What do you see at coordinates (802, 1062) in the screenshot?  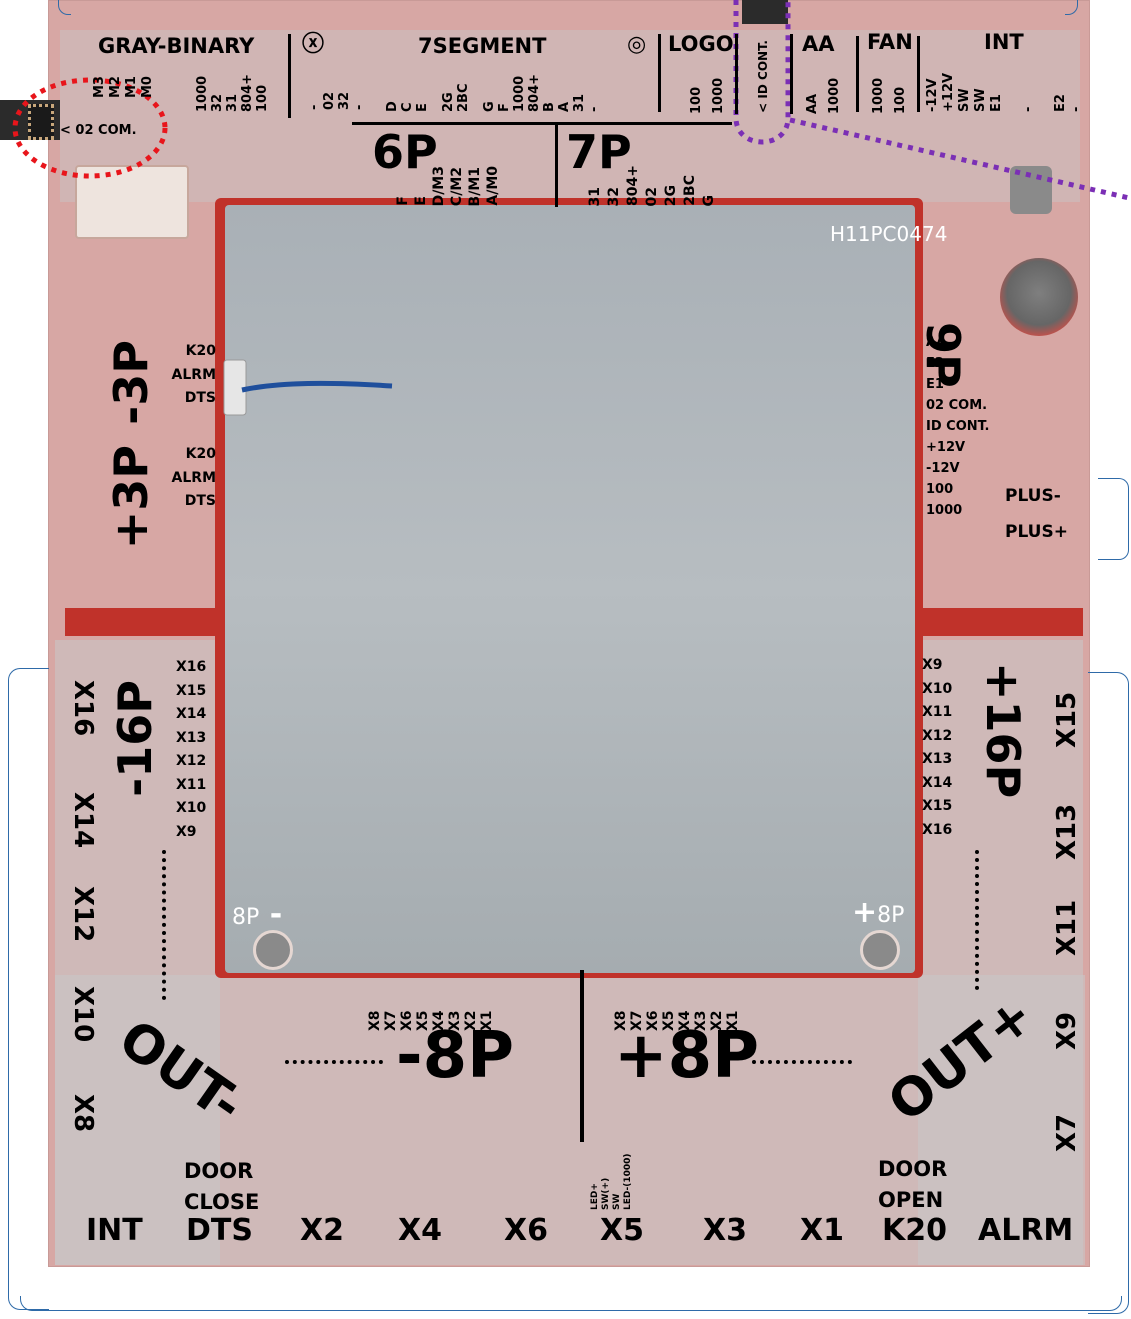 I see `dotted-leader-bottom-right` at bounding box center [802, 1062].